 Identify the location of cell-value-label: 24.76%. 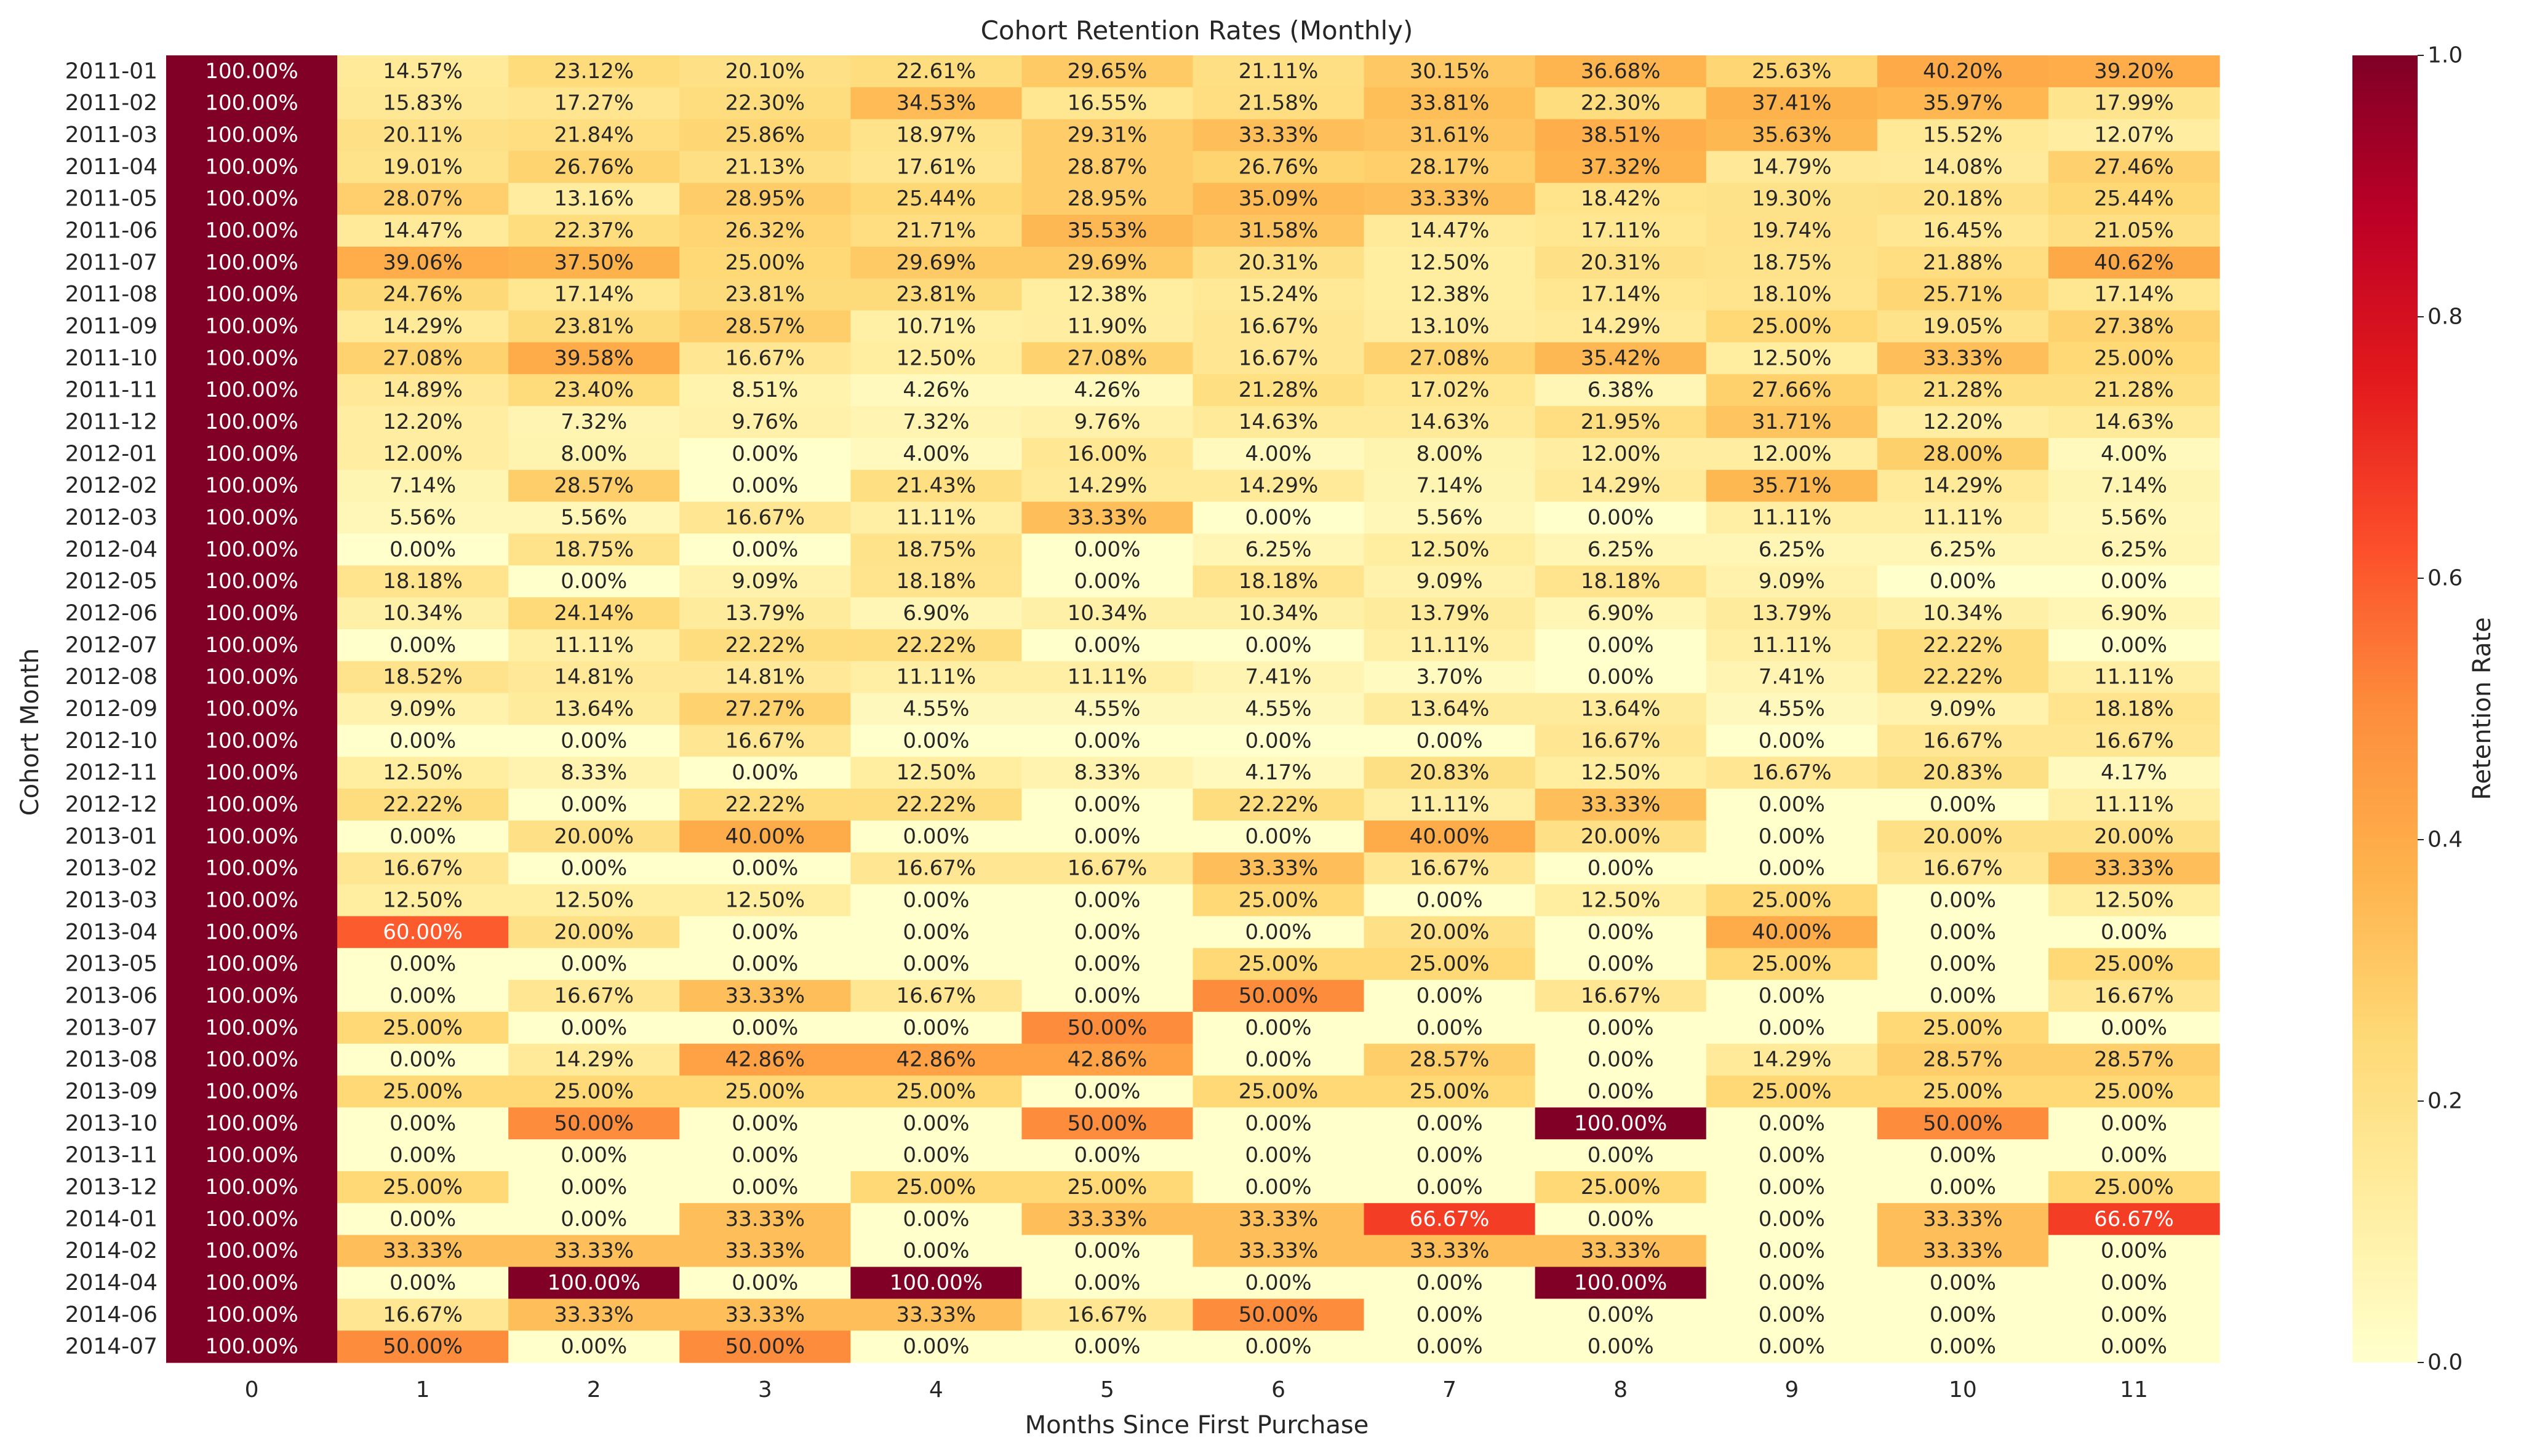
(423, 295).